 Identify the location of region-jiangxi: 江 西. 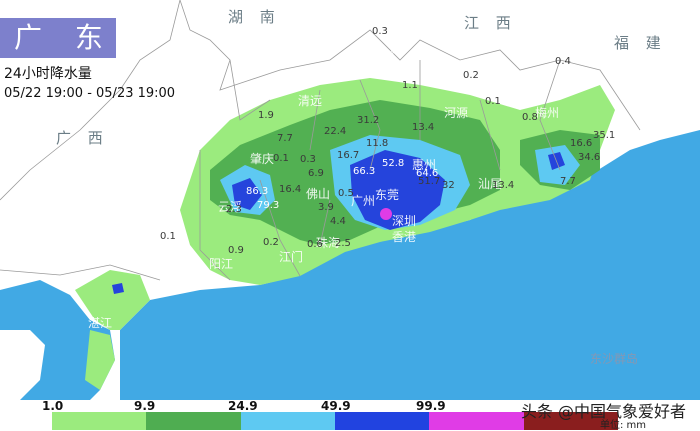
(490, 23).